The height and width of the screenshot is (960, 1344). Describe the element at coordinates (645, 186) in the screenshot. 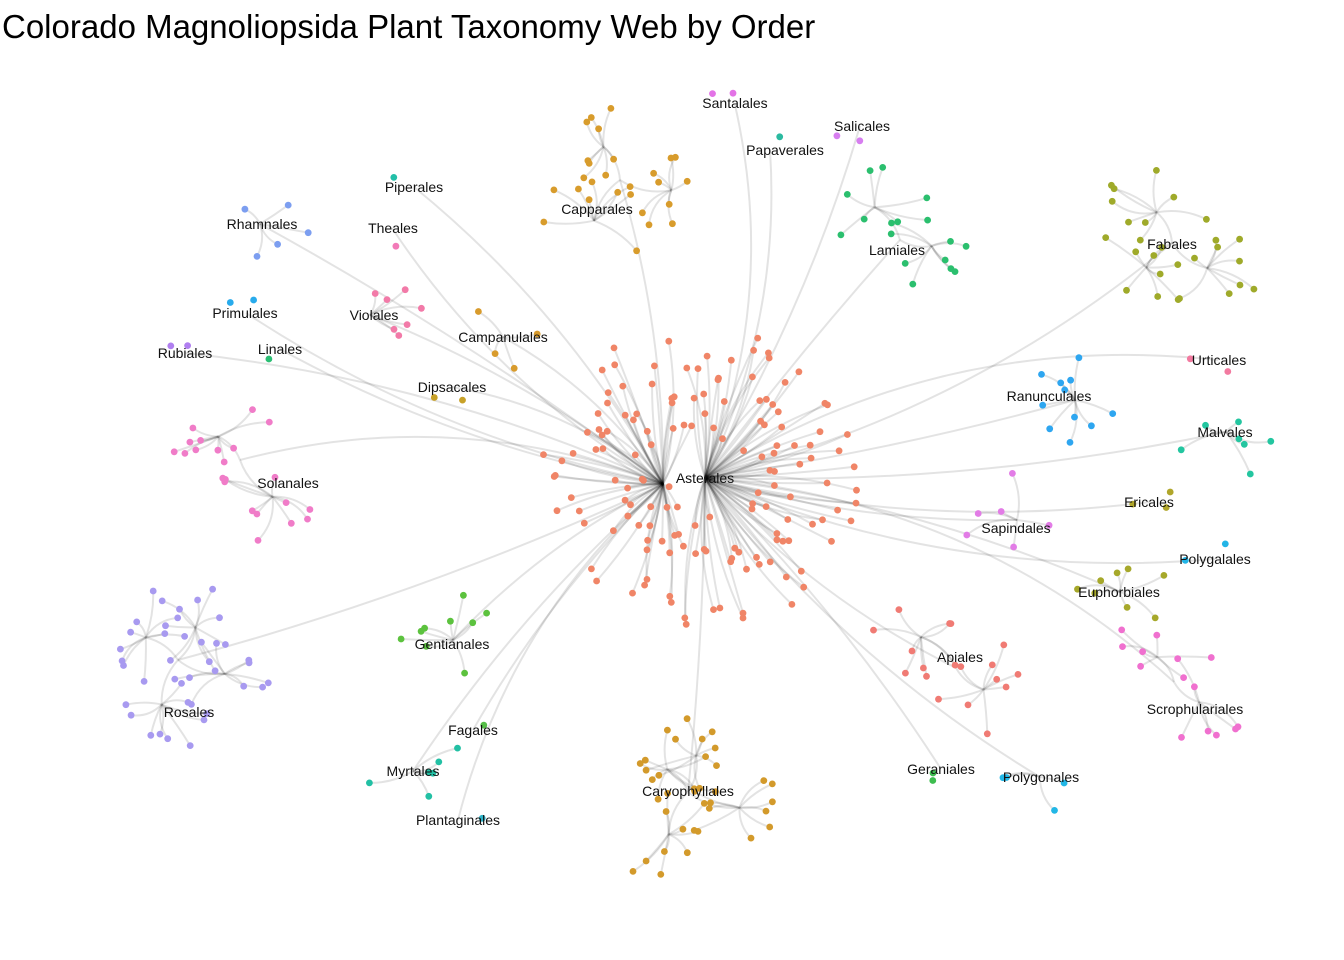

I see `edge-capparales-branch` at that location.